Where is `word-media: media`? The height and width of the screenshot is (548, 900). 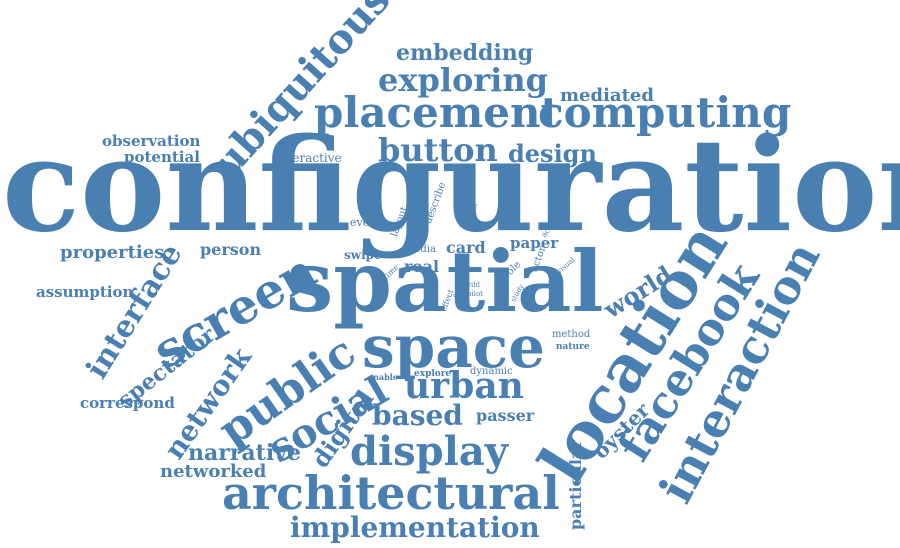 word-media: media is located at coordinates (420, 249).